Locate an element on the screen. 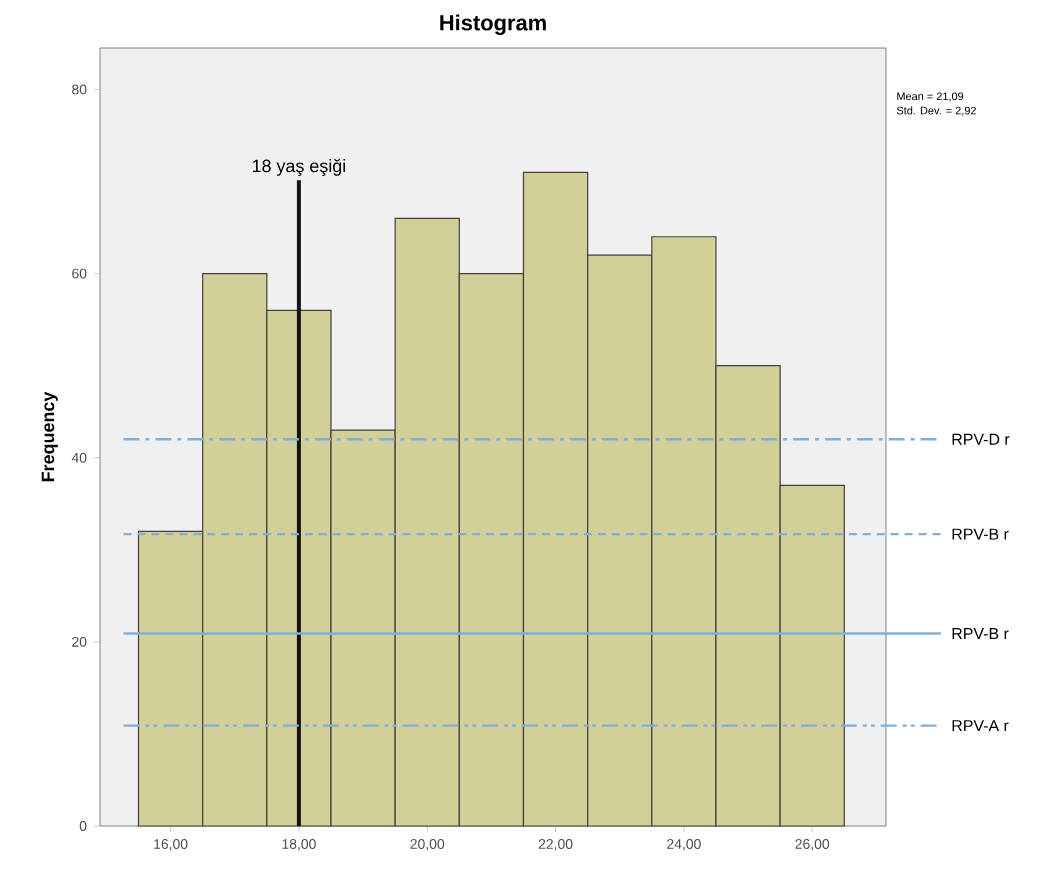 This screenshot has width=1048, height=872. y-axis-title: Frequency is located at coordinates (49, 436).